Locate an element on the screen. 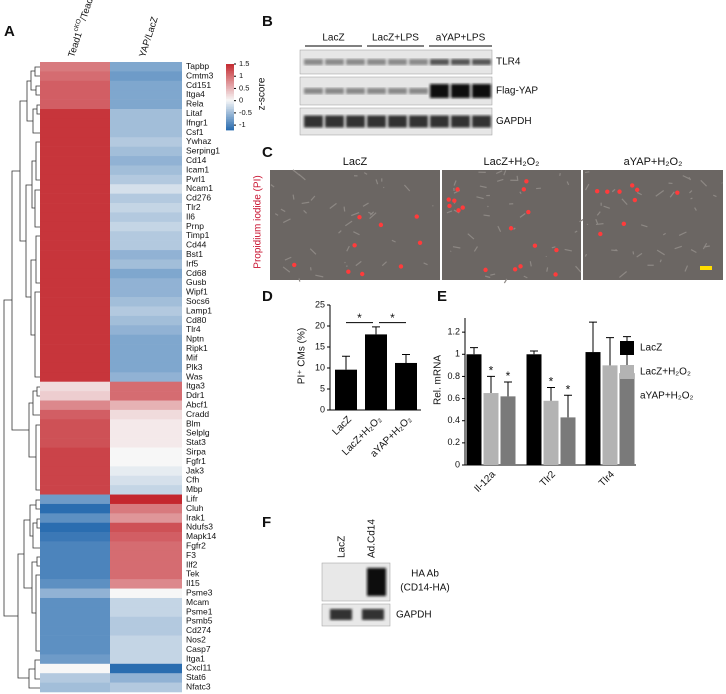  x-tick-label: Tlr2 is located at coordinates (548, 479).